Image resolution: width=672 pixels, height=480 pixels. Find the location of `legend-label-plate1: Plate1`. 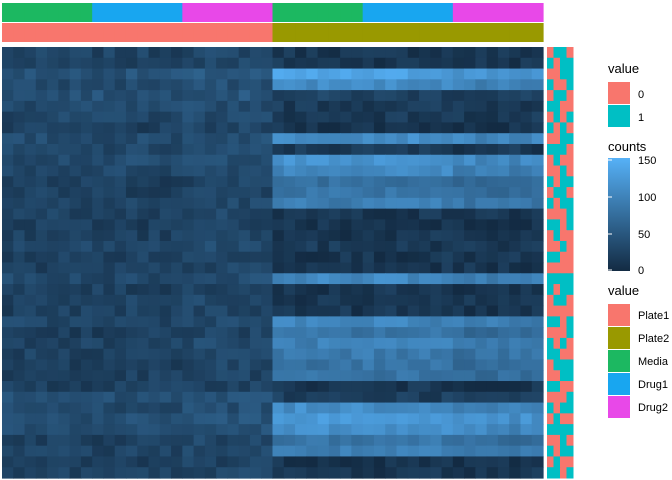

legend-label-plate1: Plate1 is located at coordinates (653, 316).